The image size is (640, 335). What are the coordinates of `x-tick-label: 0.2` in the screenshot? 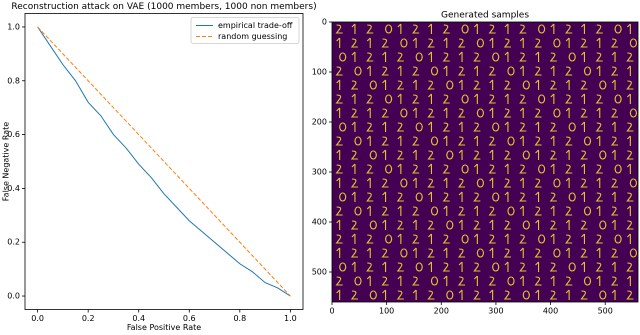 It's located at (88, 318).